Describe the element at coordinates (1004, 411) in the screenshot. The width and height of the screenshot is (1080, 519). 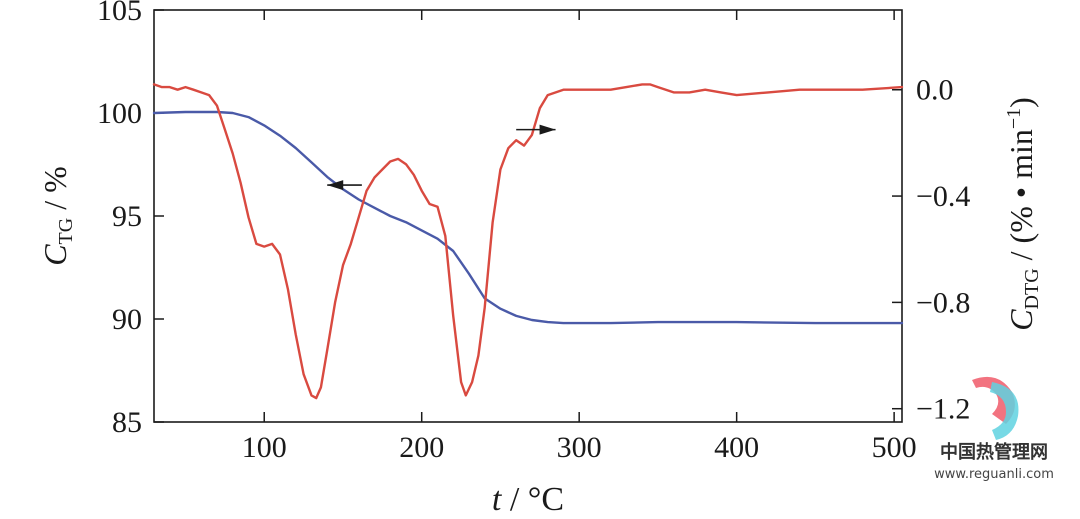
I see `watermark-logo-icon-accent` at that location.